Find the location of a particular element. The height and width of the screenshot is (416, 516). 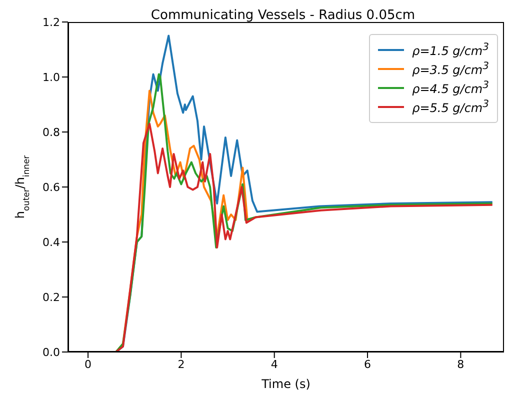

chart-title: Communicating Vessels - Radius 0.05cm is located at coordinates (283, 15).